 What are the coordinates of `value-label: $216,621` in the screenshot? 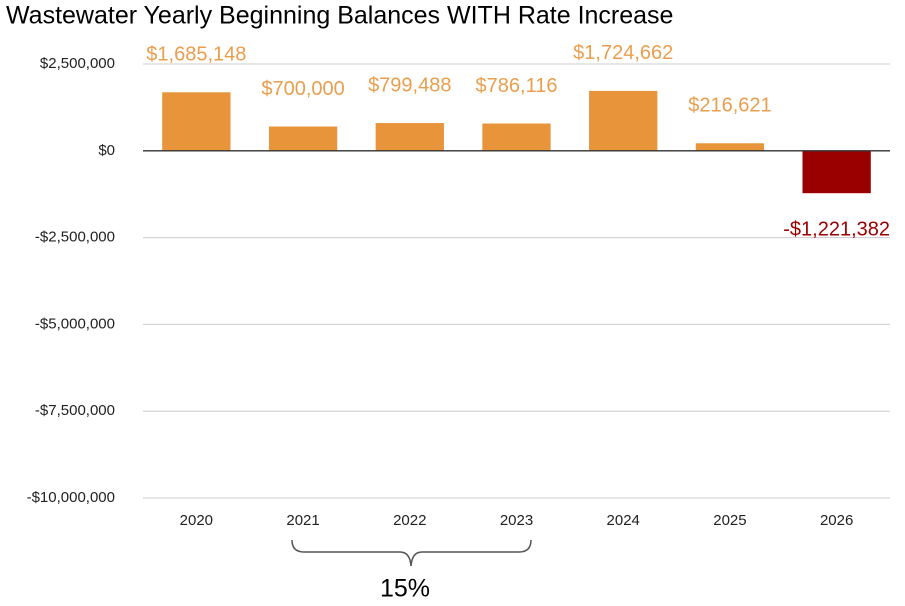 It's located at (729, 106).